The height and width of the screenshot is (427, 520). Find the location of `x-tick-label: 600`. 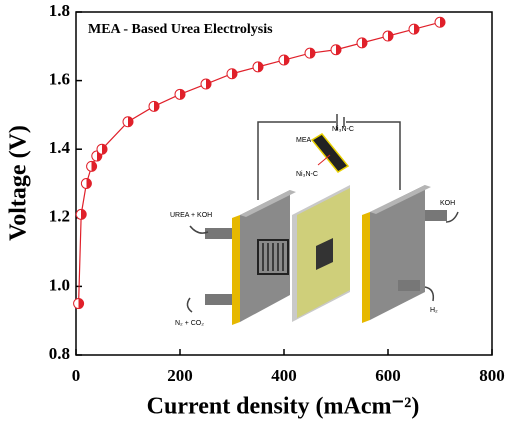

x-tick-label: 600 is located at coordinates (388, 375).